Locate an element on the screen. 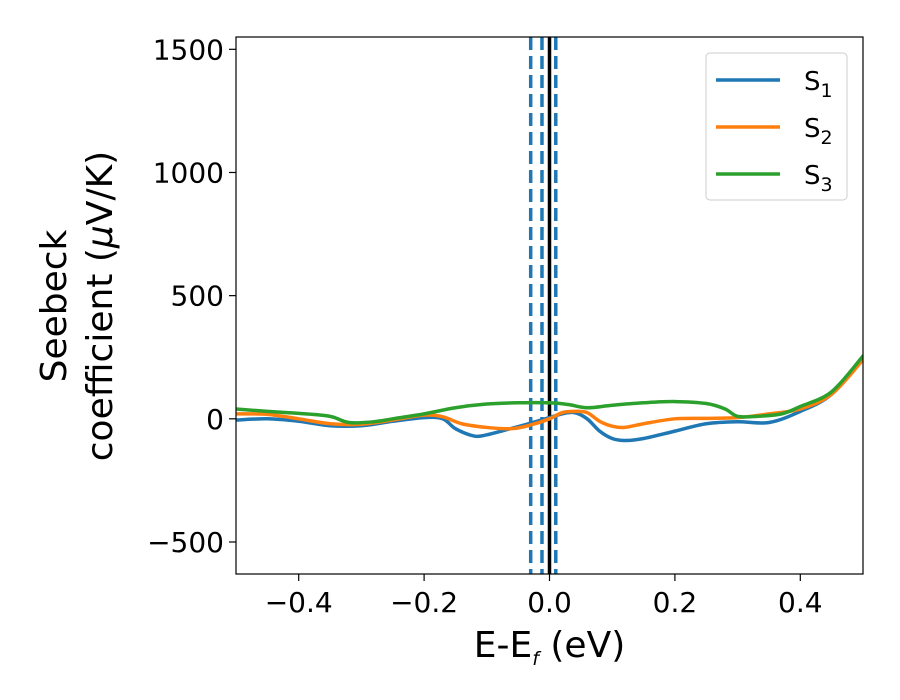 This screenshot has width=900, height=700. x-tick-label: 0.4 is located at coordinates (800, 602).